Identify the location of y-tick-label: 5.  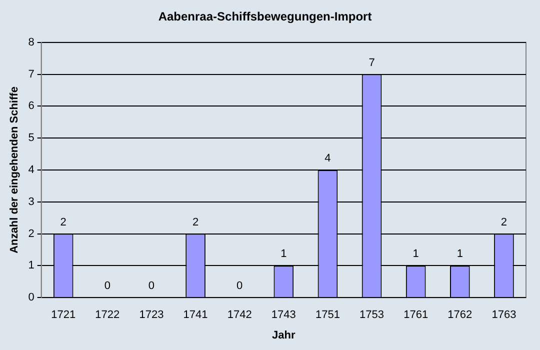
(31, 138).